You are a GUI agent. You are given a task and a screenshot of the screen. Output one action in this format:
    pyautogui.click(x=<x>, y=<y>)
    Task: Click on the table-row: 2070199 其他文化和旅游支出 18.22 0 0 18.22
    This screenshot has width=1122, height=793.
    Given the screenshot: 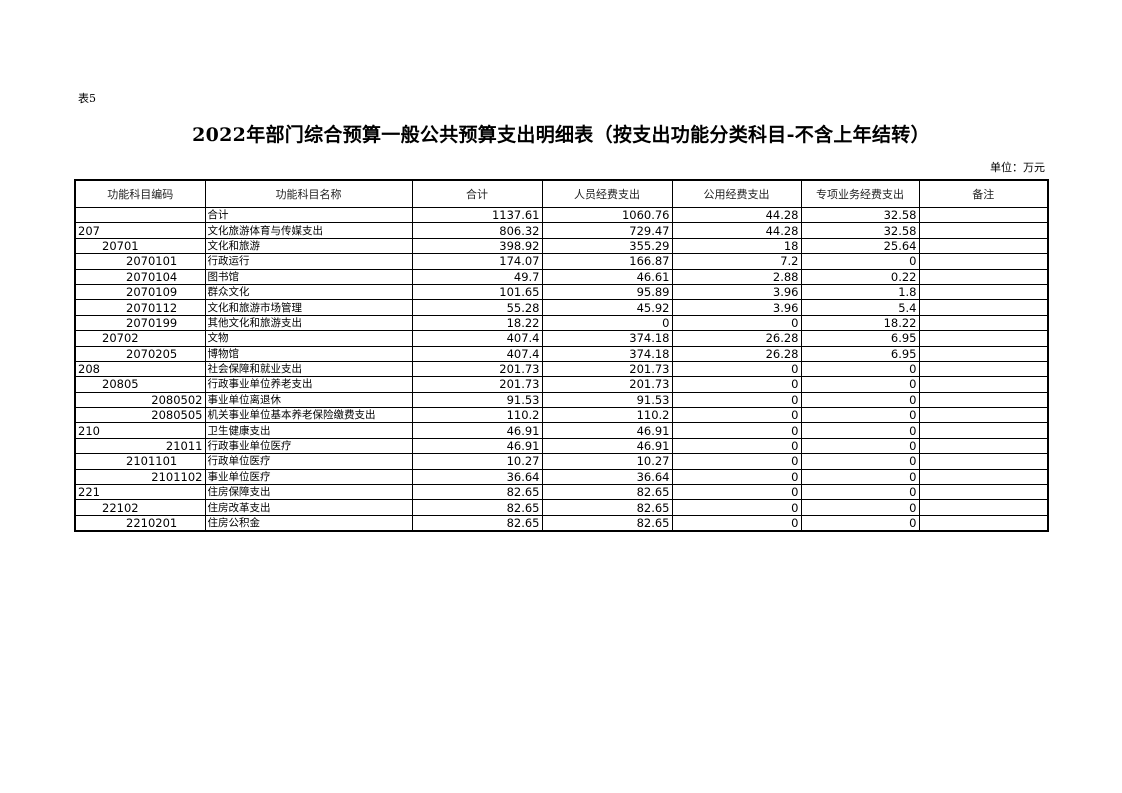 What is the action you would take?
    pyautogui.click(x=561, y=323)
    